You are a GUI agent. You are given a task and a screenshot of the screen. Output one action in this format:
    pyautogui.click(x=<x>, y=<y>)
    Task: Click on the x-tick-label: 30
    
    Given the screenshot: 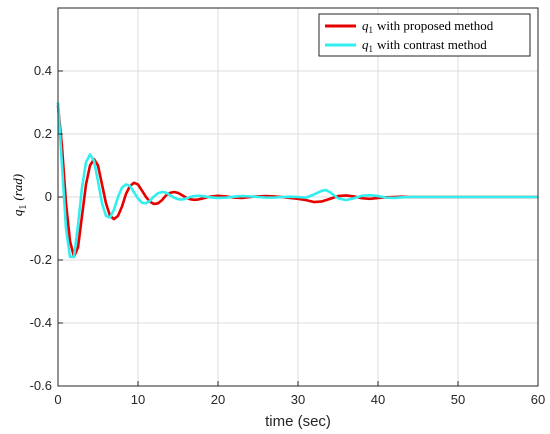 What is the action you would take?
    pyautogui.click(x=298, y=399)
    